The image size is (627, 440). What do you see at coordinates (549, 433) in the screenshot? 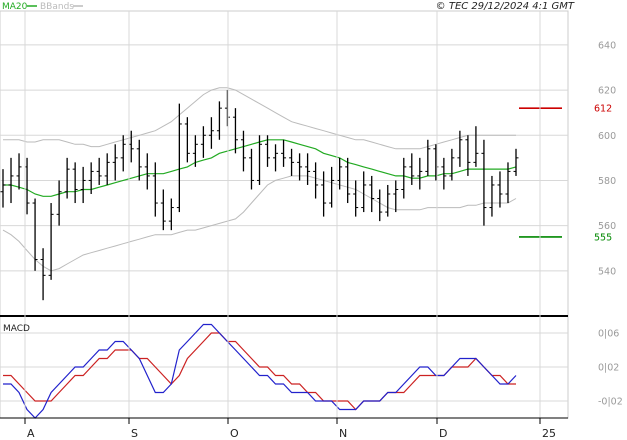
I see `x-tick-label: 25` at bounding box center [549, 433].